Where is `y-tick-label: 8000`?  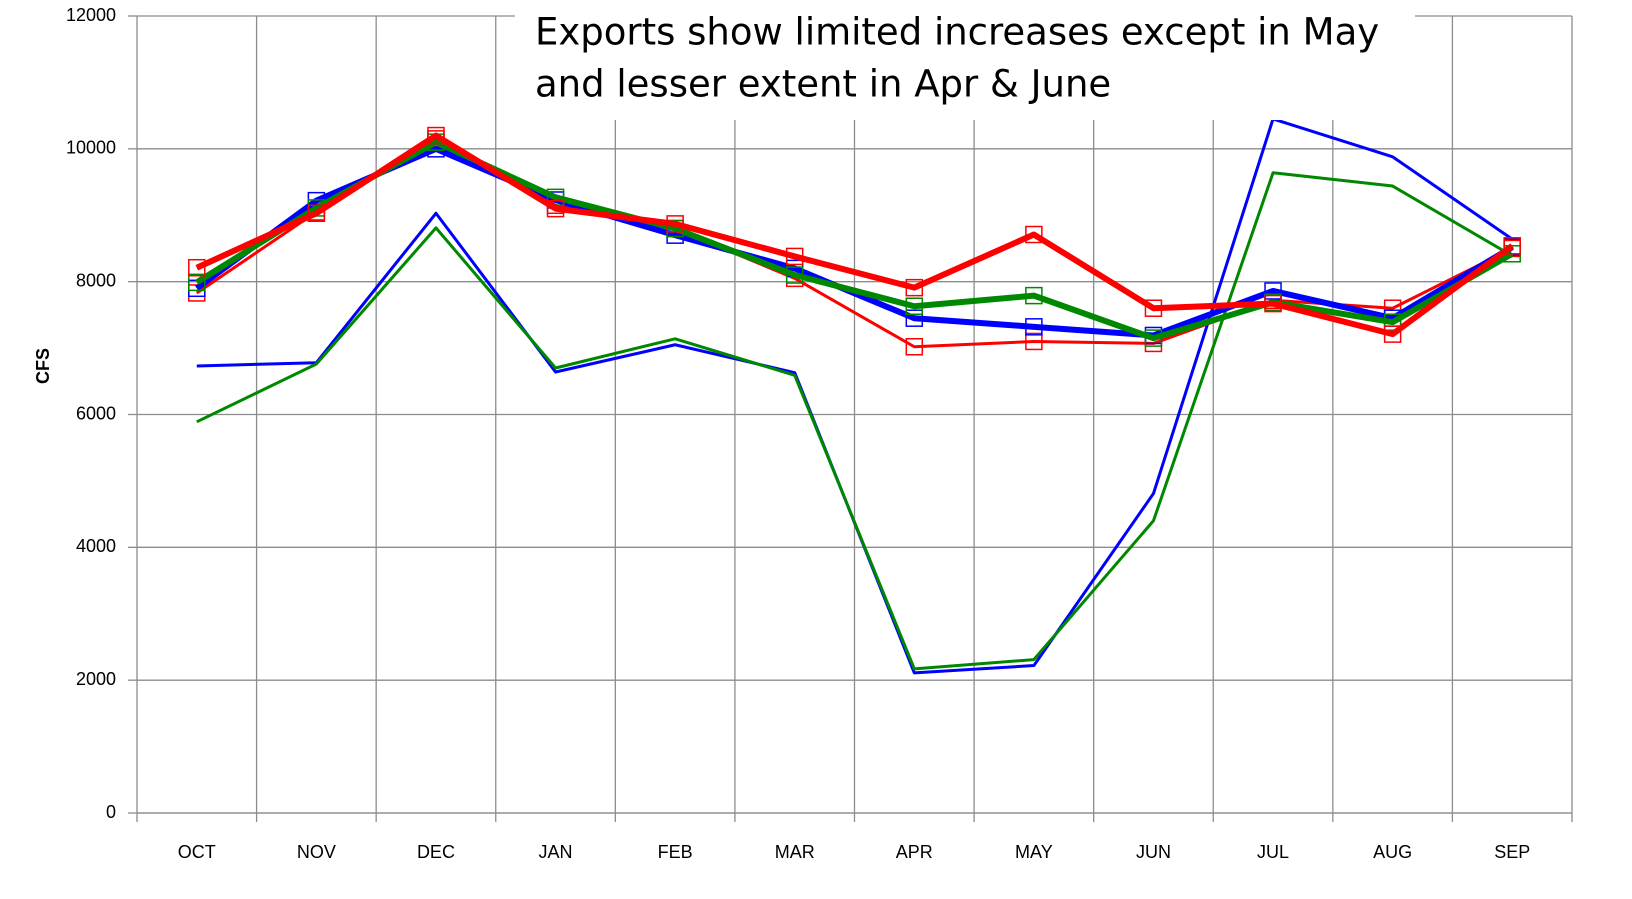
y-tick-label: 8000 is located at coordinates (96, 280).